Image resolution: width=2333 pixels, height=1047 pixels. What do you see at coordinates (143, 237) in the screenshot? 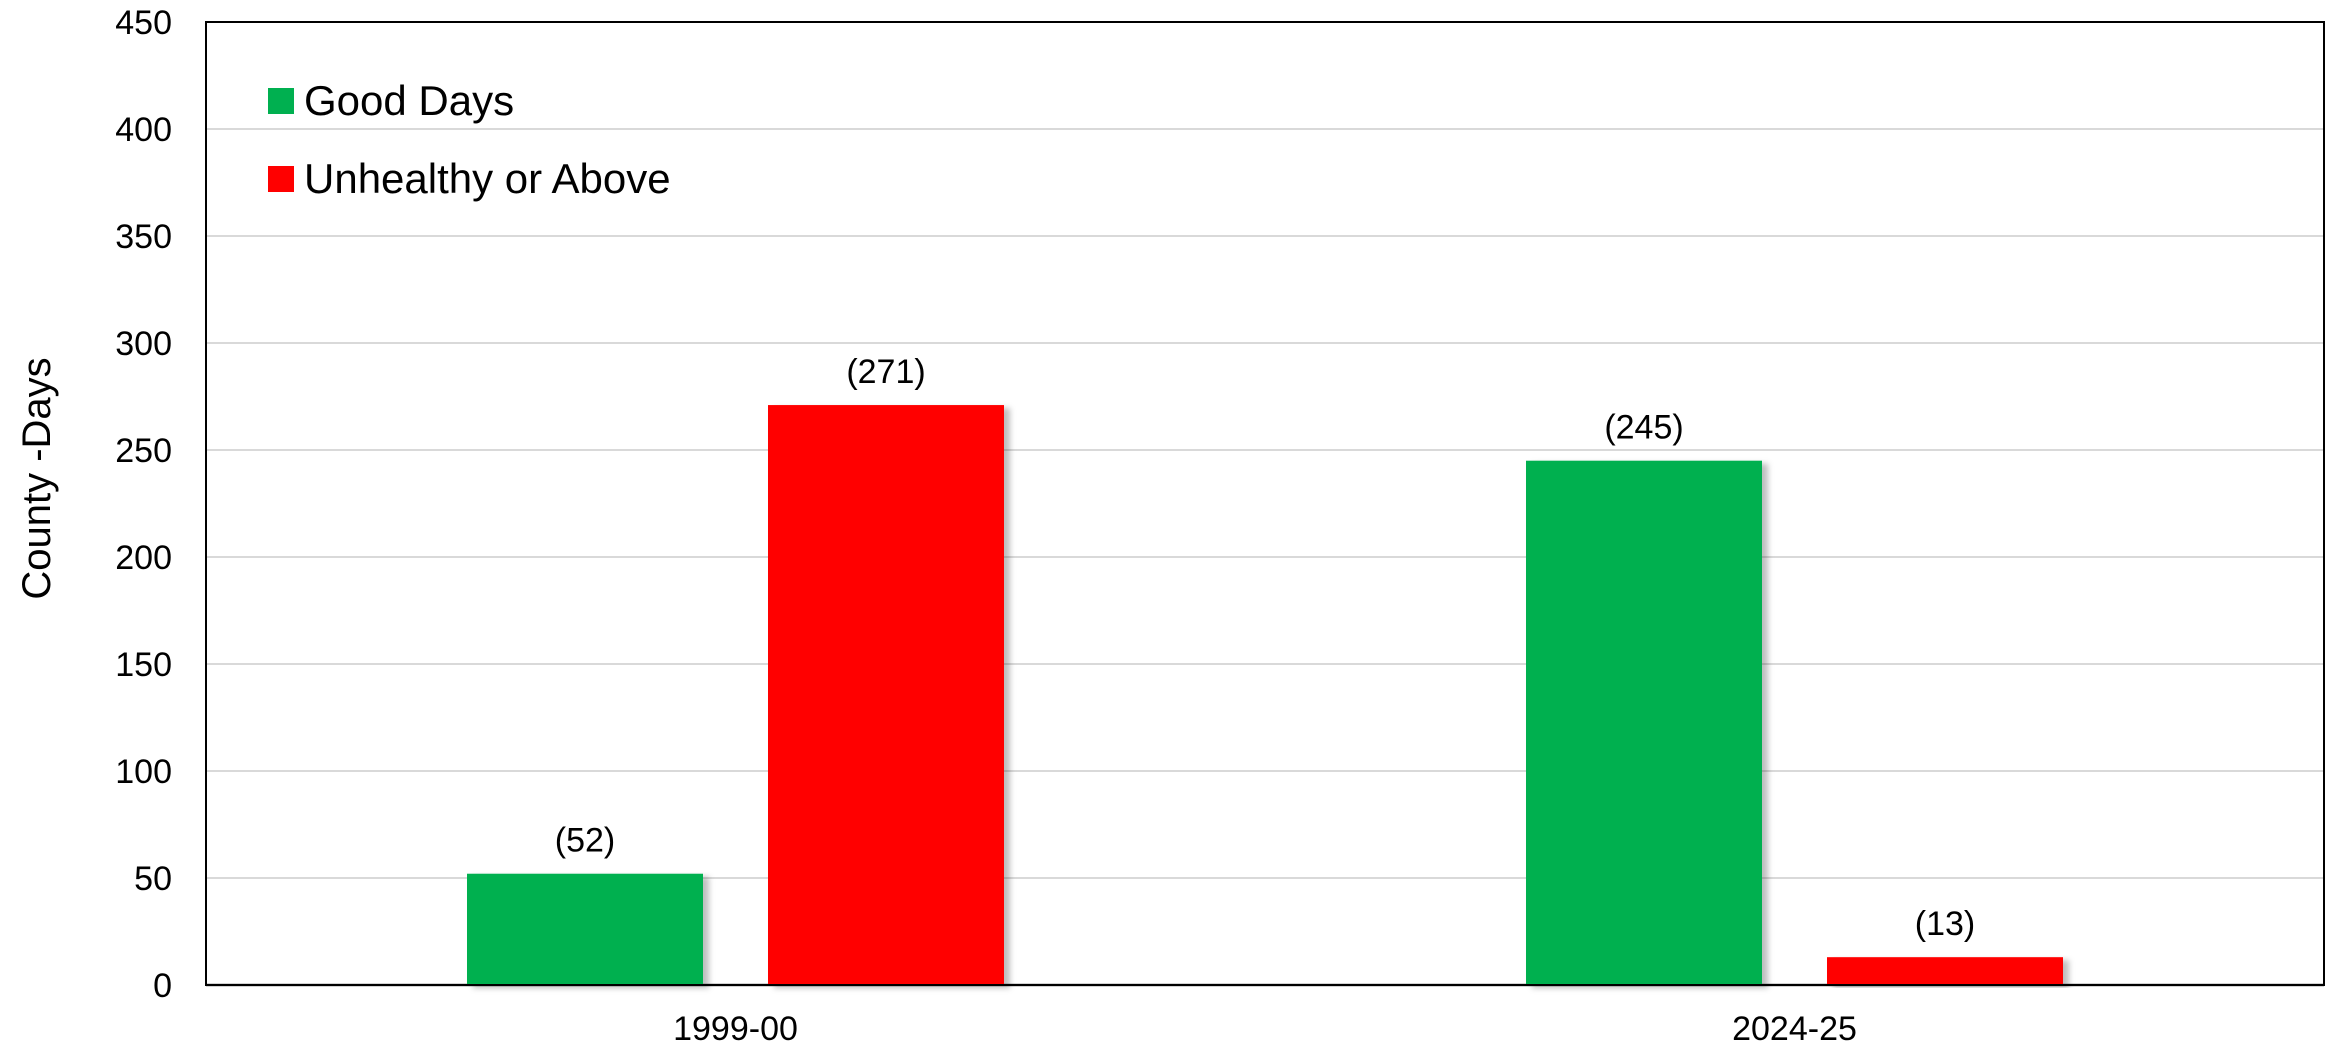
I see `y-tick-label: 350` at bounding box center [143, 237].